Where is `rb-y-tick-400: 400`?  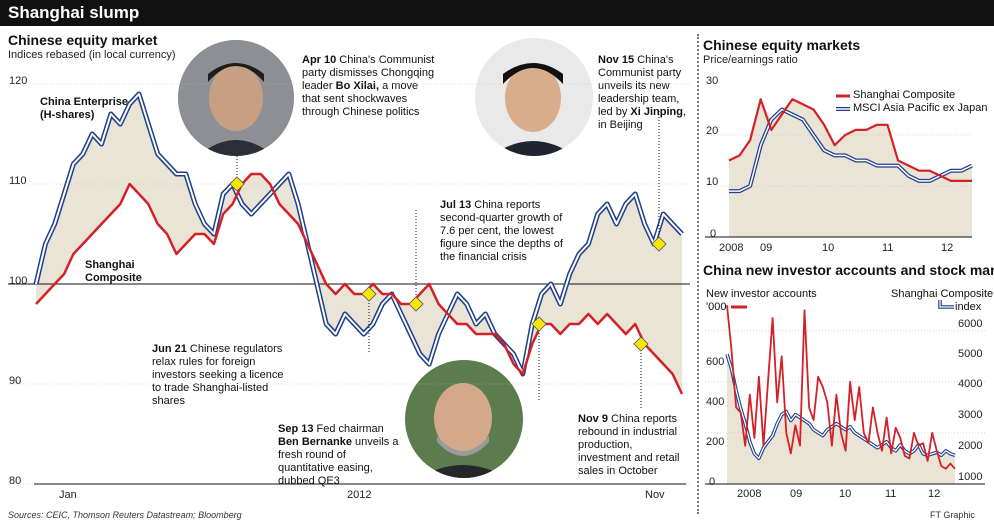
rb-y-tick-400: 400 is located at coordinates (715, 402).